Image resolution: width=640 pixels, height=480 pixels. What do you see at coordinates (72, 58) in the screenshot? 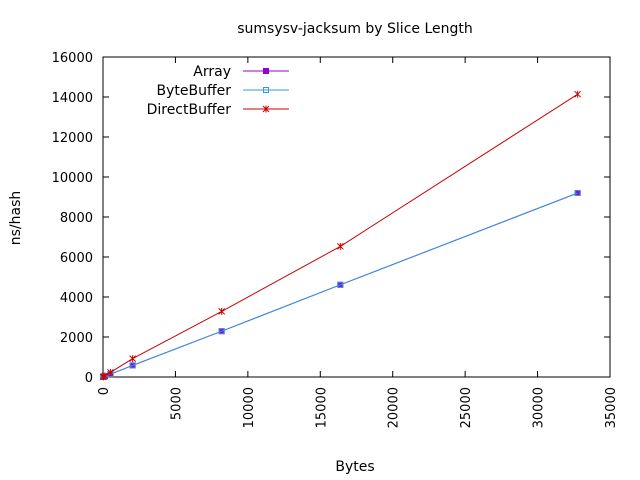
I see `y-tick-label: 16000` at bounding box center [72, 58].